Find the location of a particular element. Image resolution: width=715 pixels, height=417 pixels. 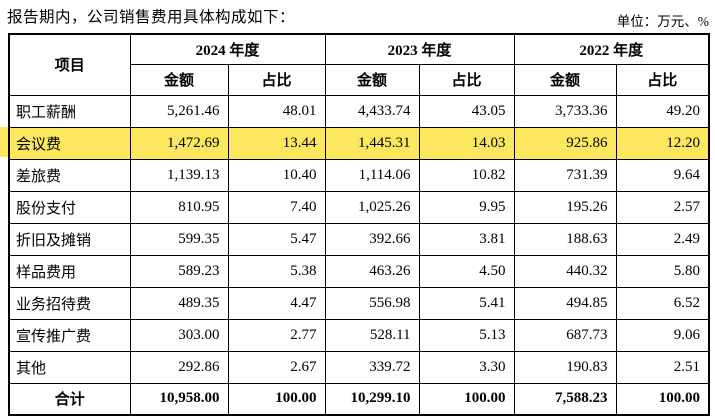

row-value-cell: 528.11 is located at coordinates (372, 335).